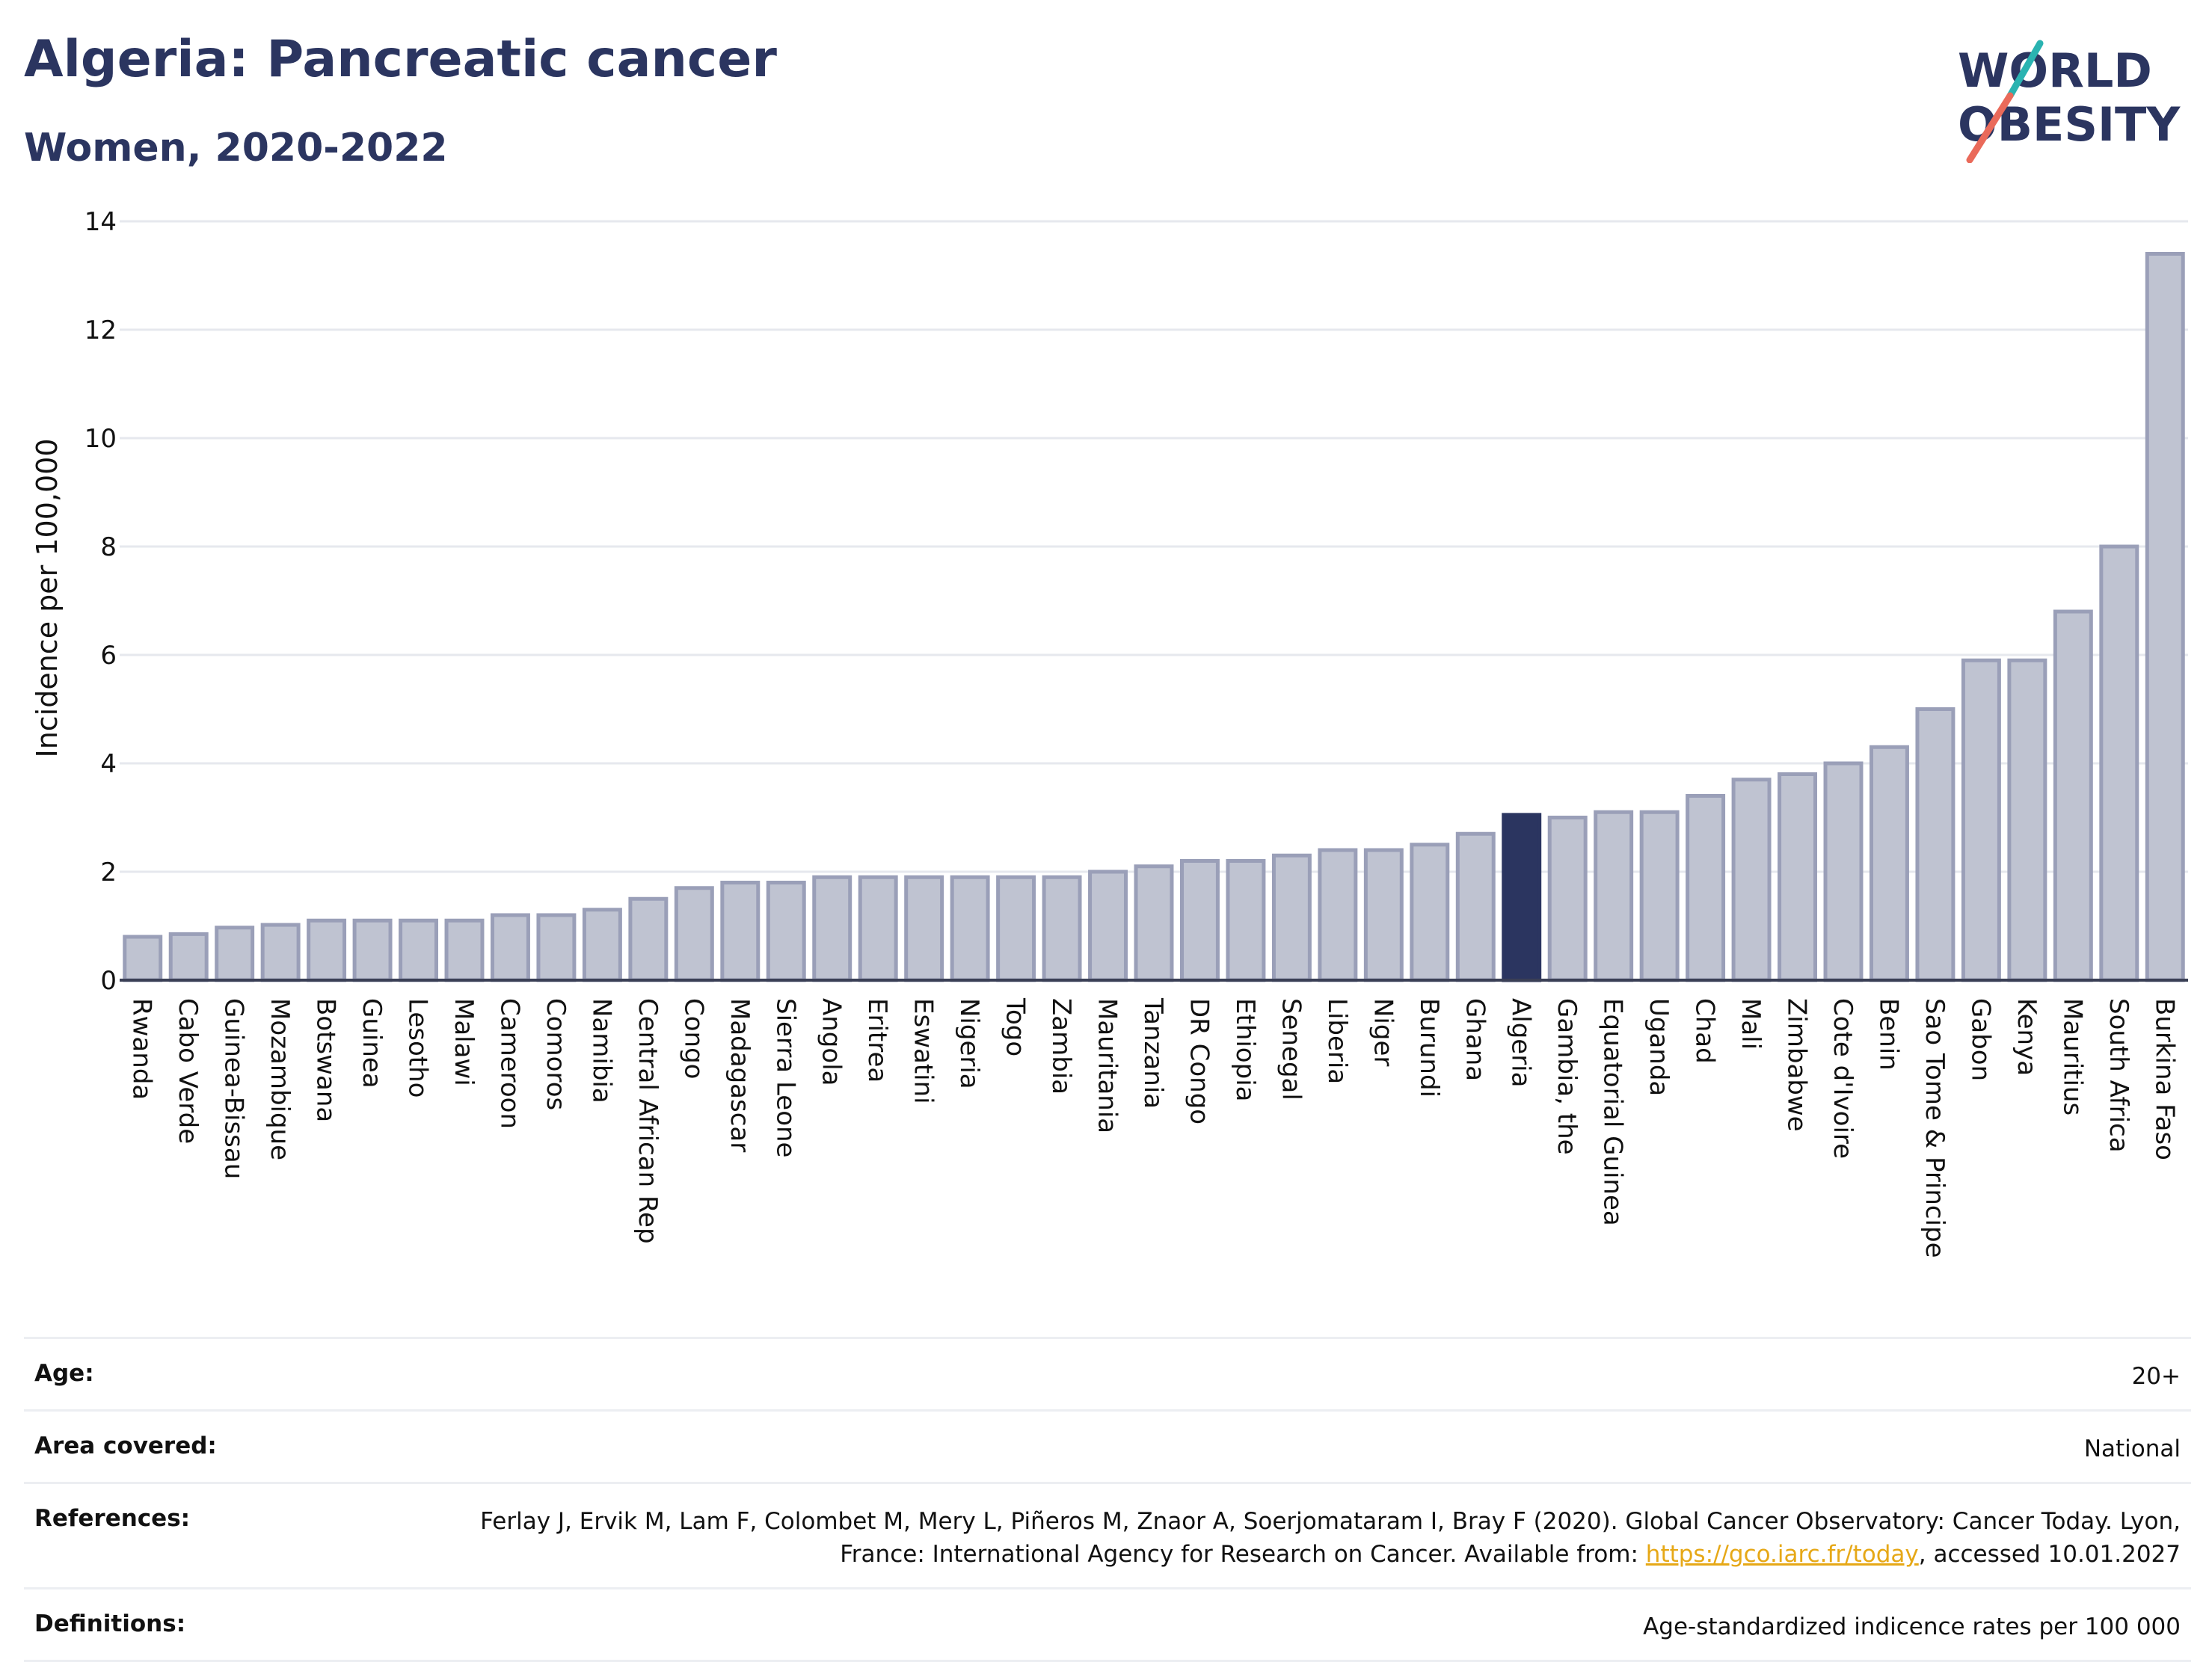 This screenshot has height=1662, width=2212. I want to click on x-tick-label: DR Congo, so click(1199, 1061).